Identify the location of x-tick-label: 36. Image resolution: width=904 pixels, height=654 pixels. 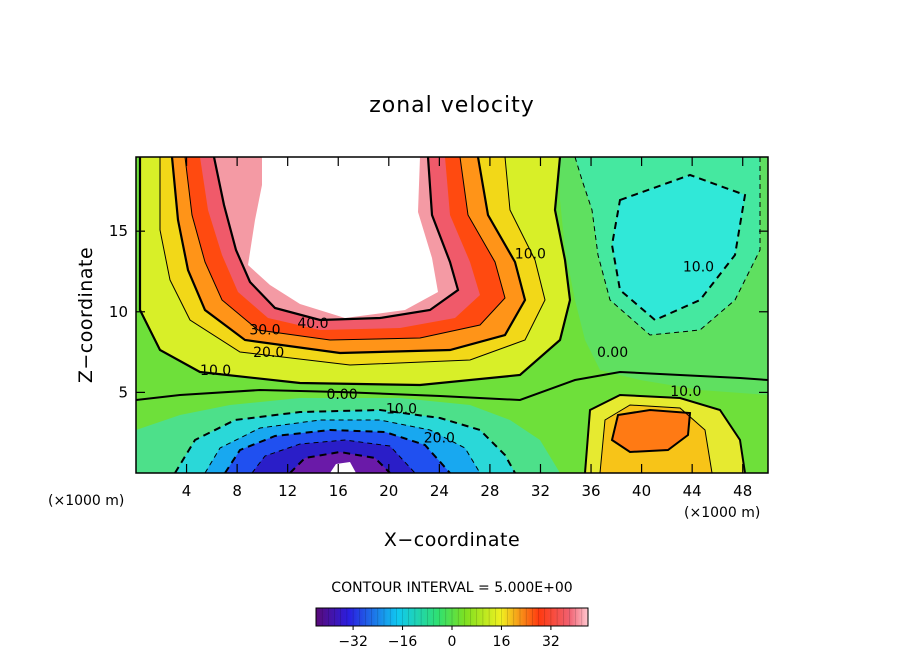
(590, 491).